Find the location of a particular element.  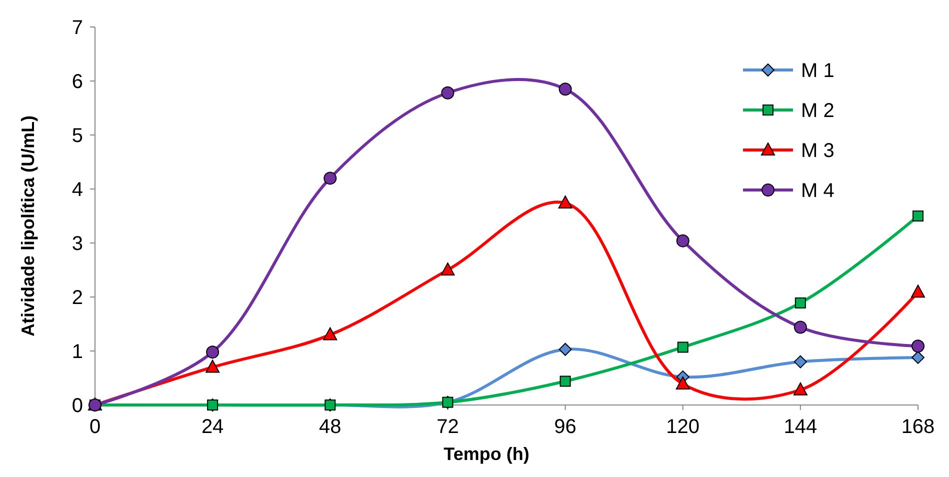

y-tick-label: 1 is located at coordinates (77, 352).